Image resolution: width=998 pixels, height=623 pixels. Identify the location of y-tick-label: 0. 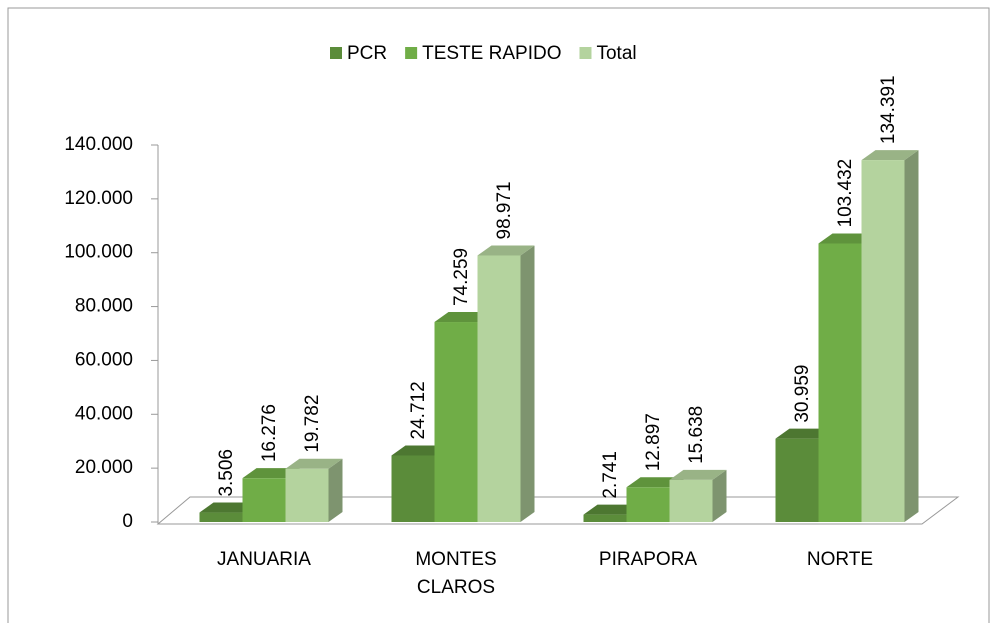
(127, 521).